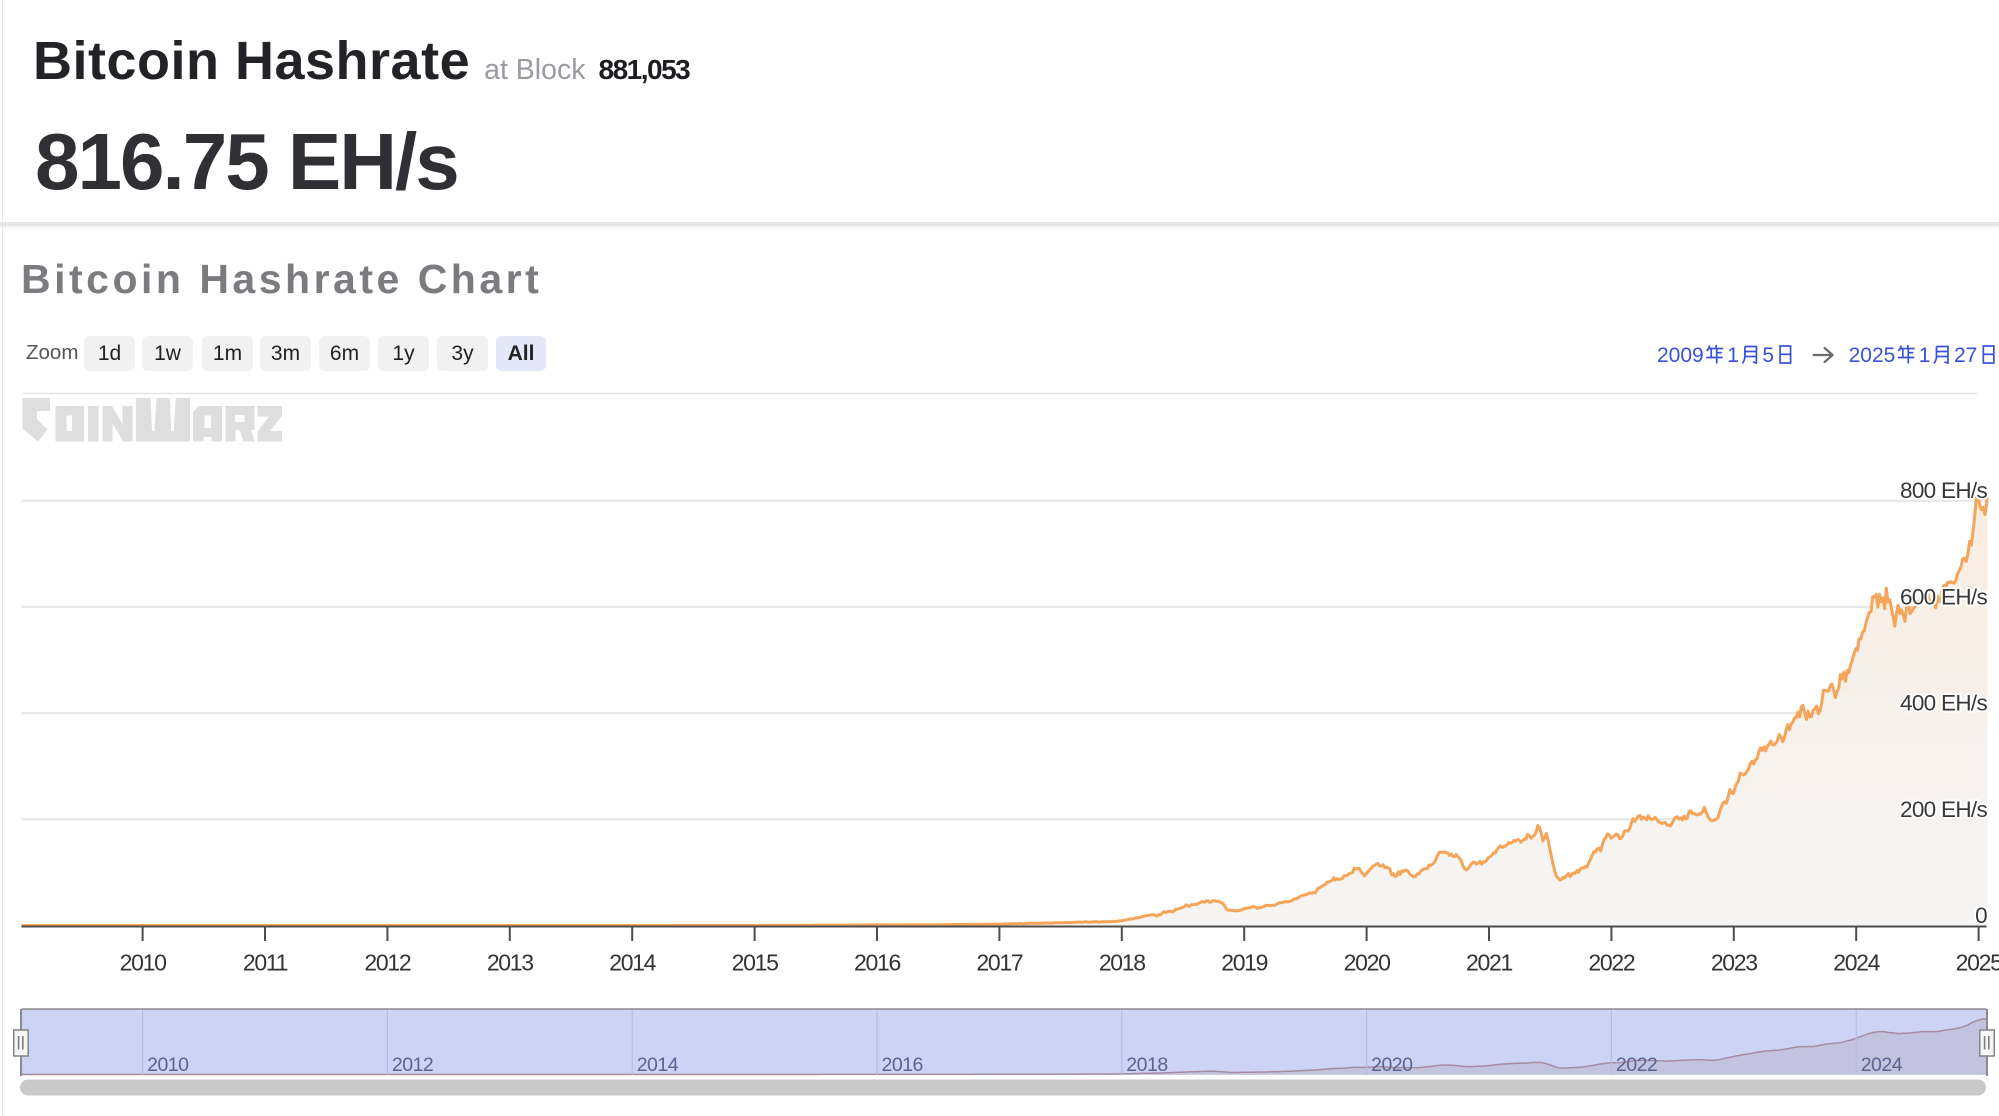 Image resolution: width=1999 pixels, height=1116 pixels. What do you see at coordinates (1244, 963) in the screenshot?
I see `svg-text: 2019` at bounding box center [1244, 963].